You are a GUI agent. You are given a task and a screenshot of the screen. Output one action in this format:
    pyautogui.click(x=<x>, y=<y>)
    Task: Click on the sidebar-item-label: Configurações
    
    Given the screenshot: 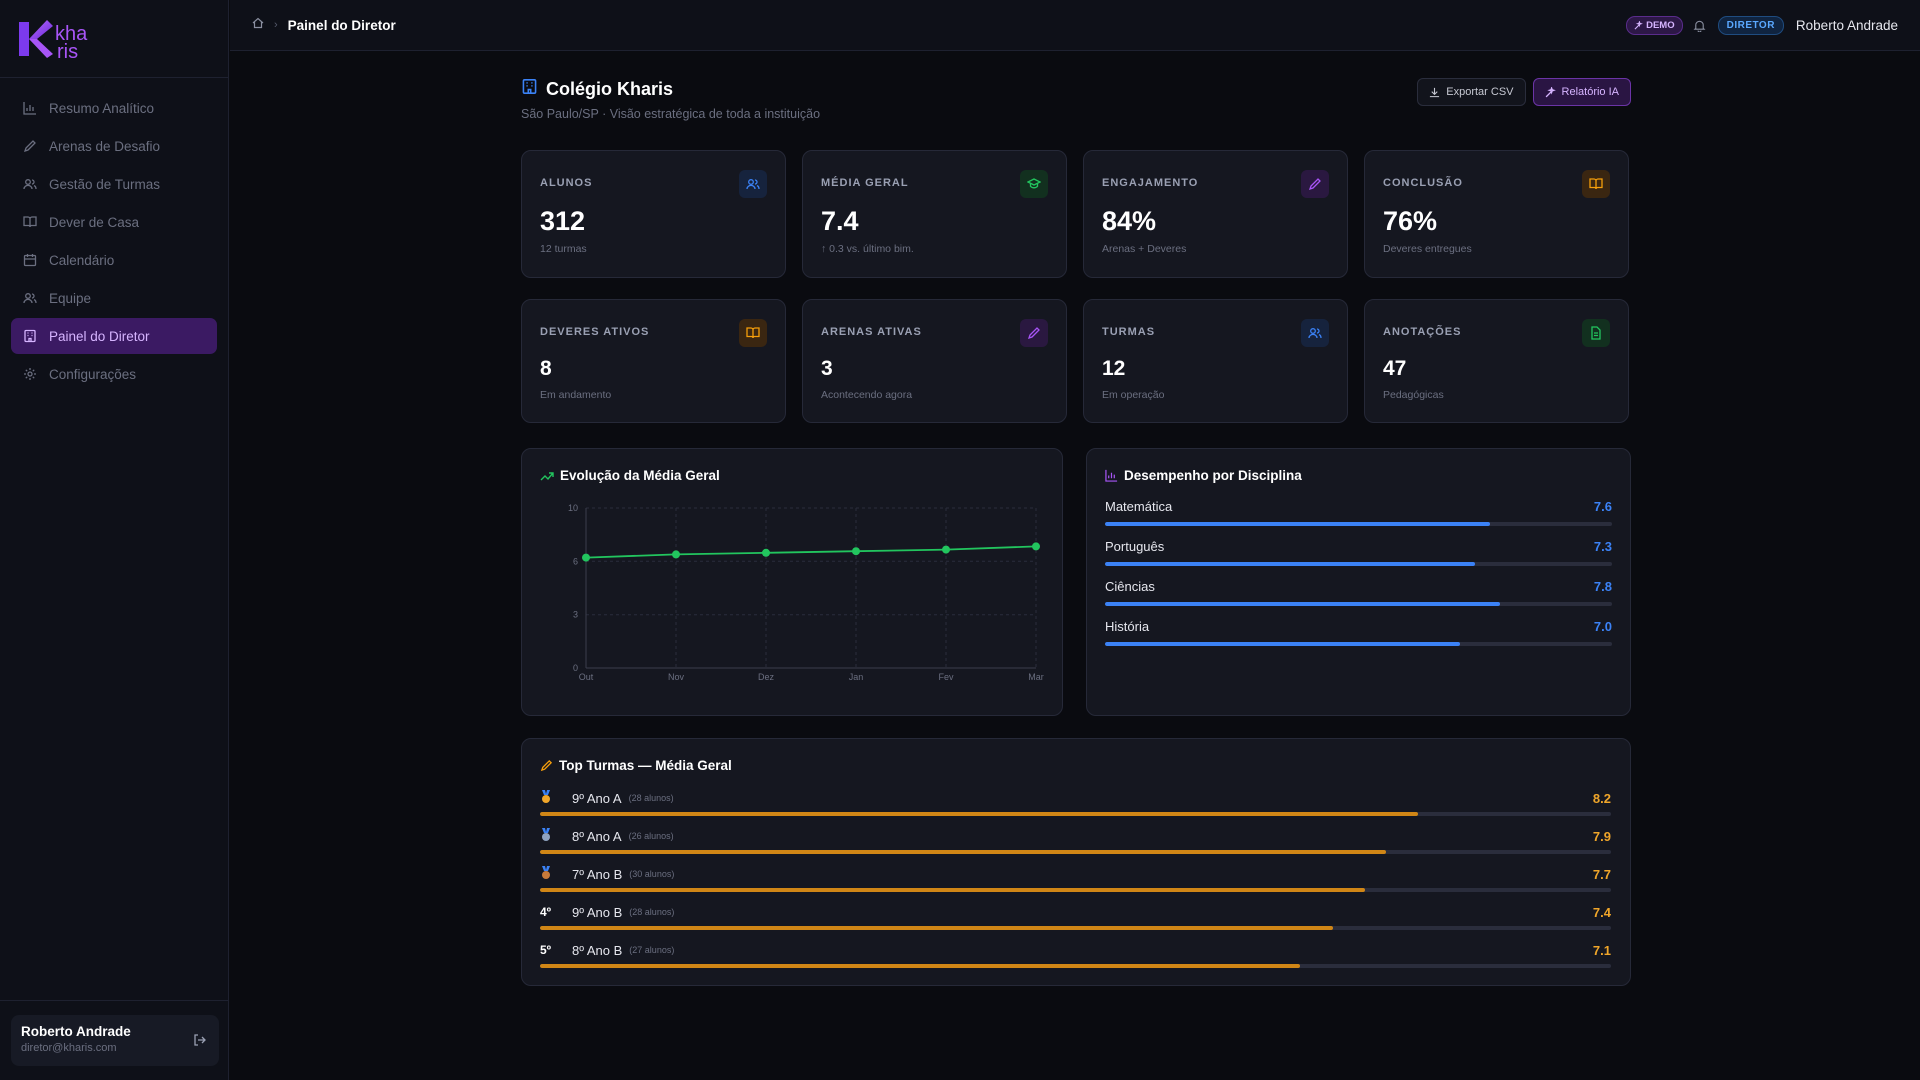 What is the action you would take?
    pyautogui.click(x=93, y=374)
    